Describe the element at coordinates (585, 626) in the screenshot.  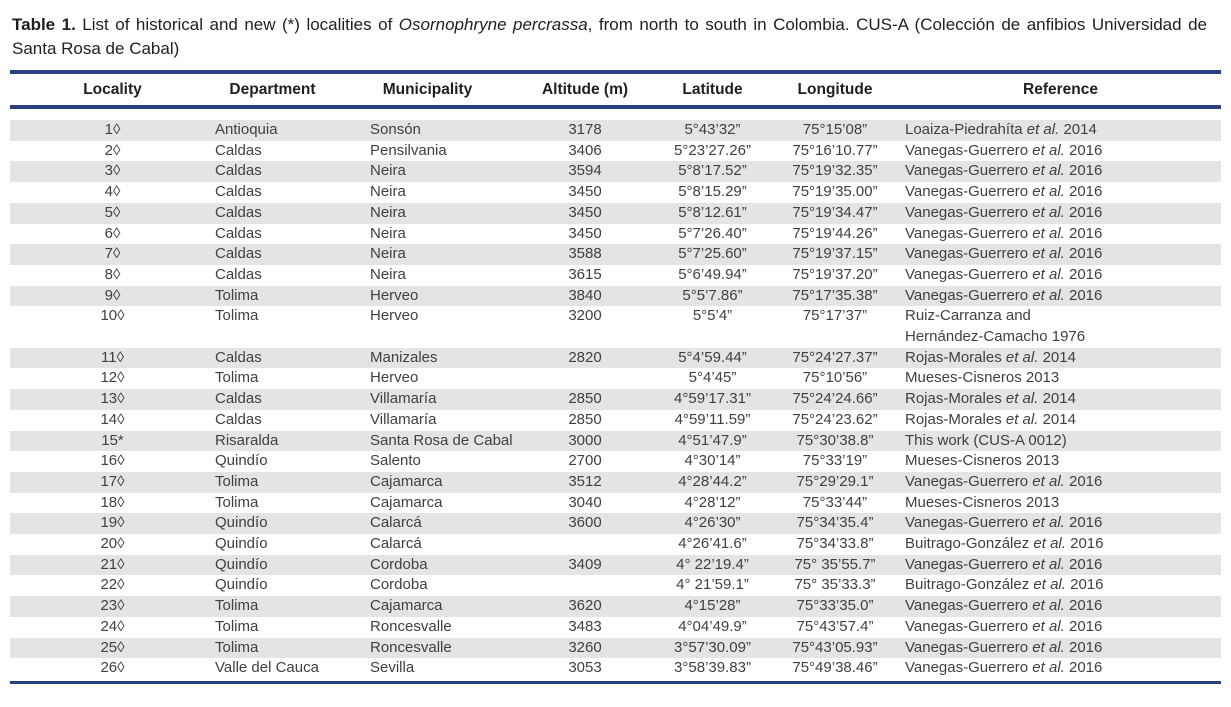
I see `cell-altitude: 3483` at that location.